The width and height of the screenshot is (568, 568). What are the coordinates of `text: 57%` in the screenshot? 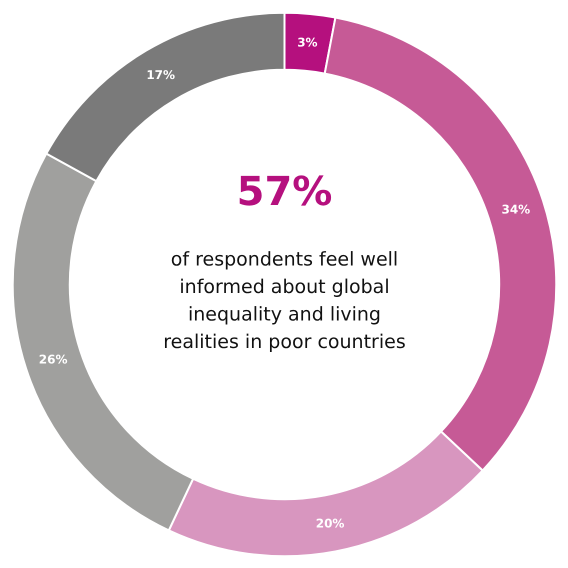 It's located at (284, 192).